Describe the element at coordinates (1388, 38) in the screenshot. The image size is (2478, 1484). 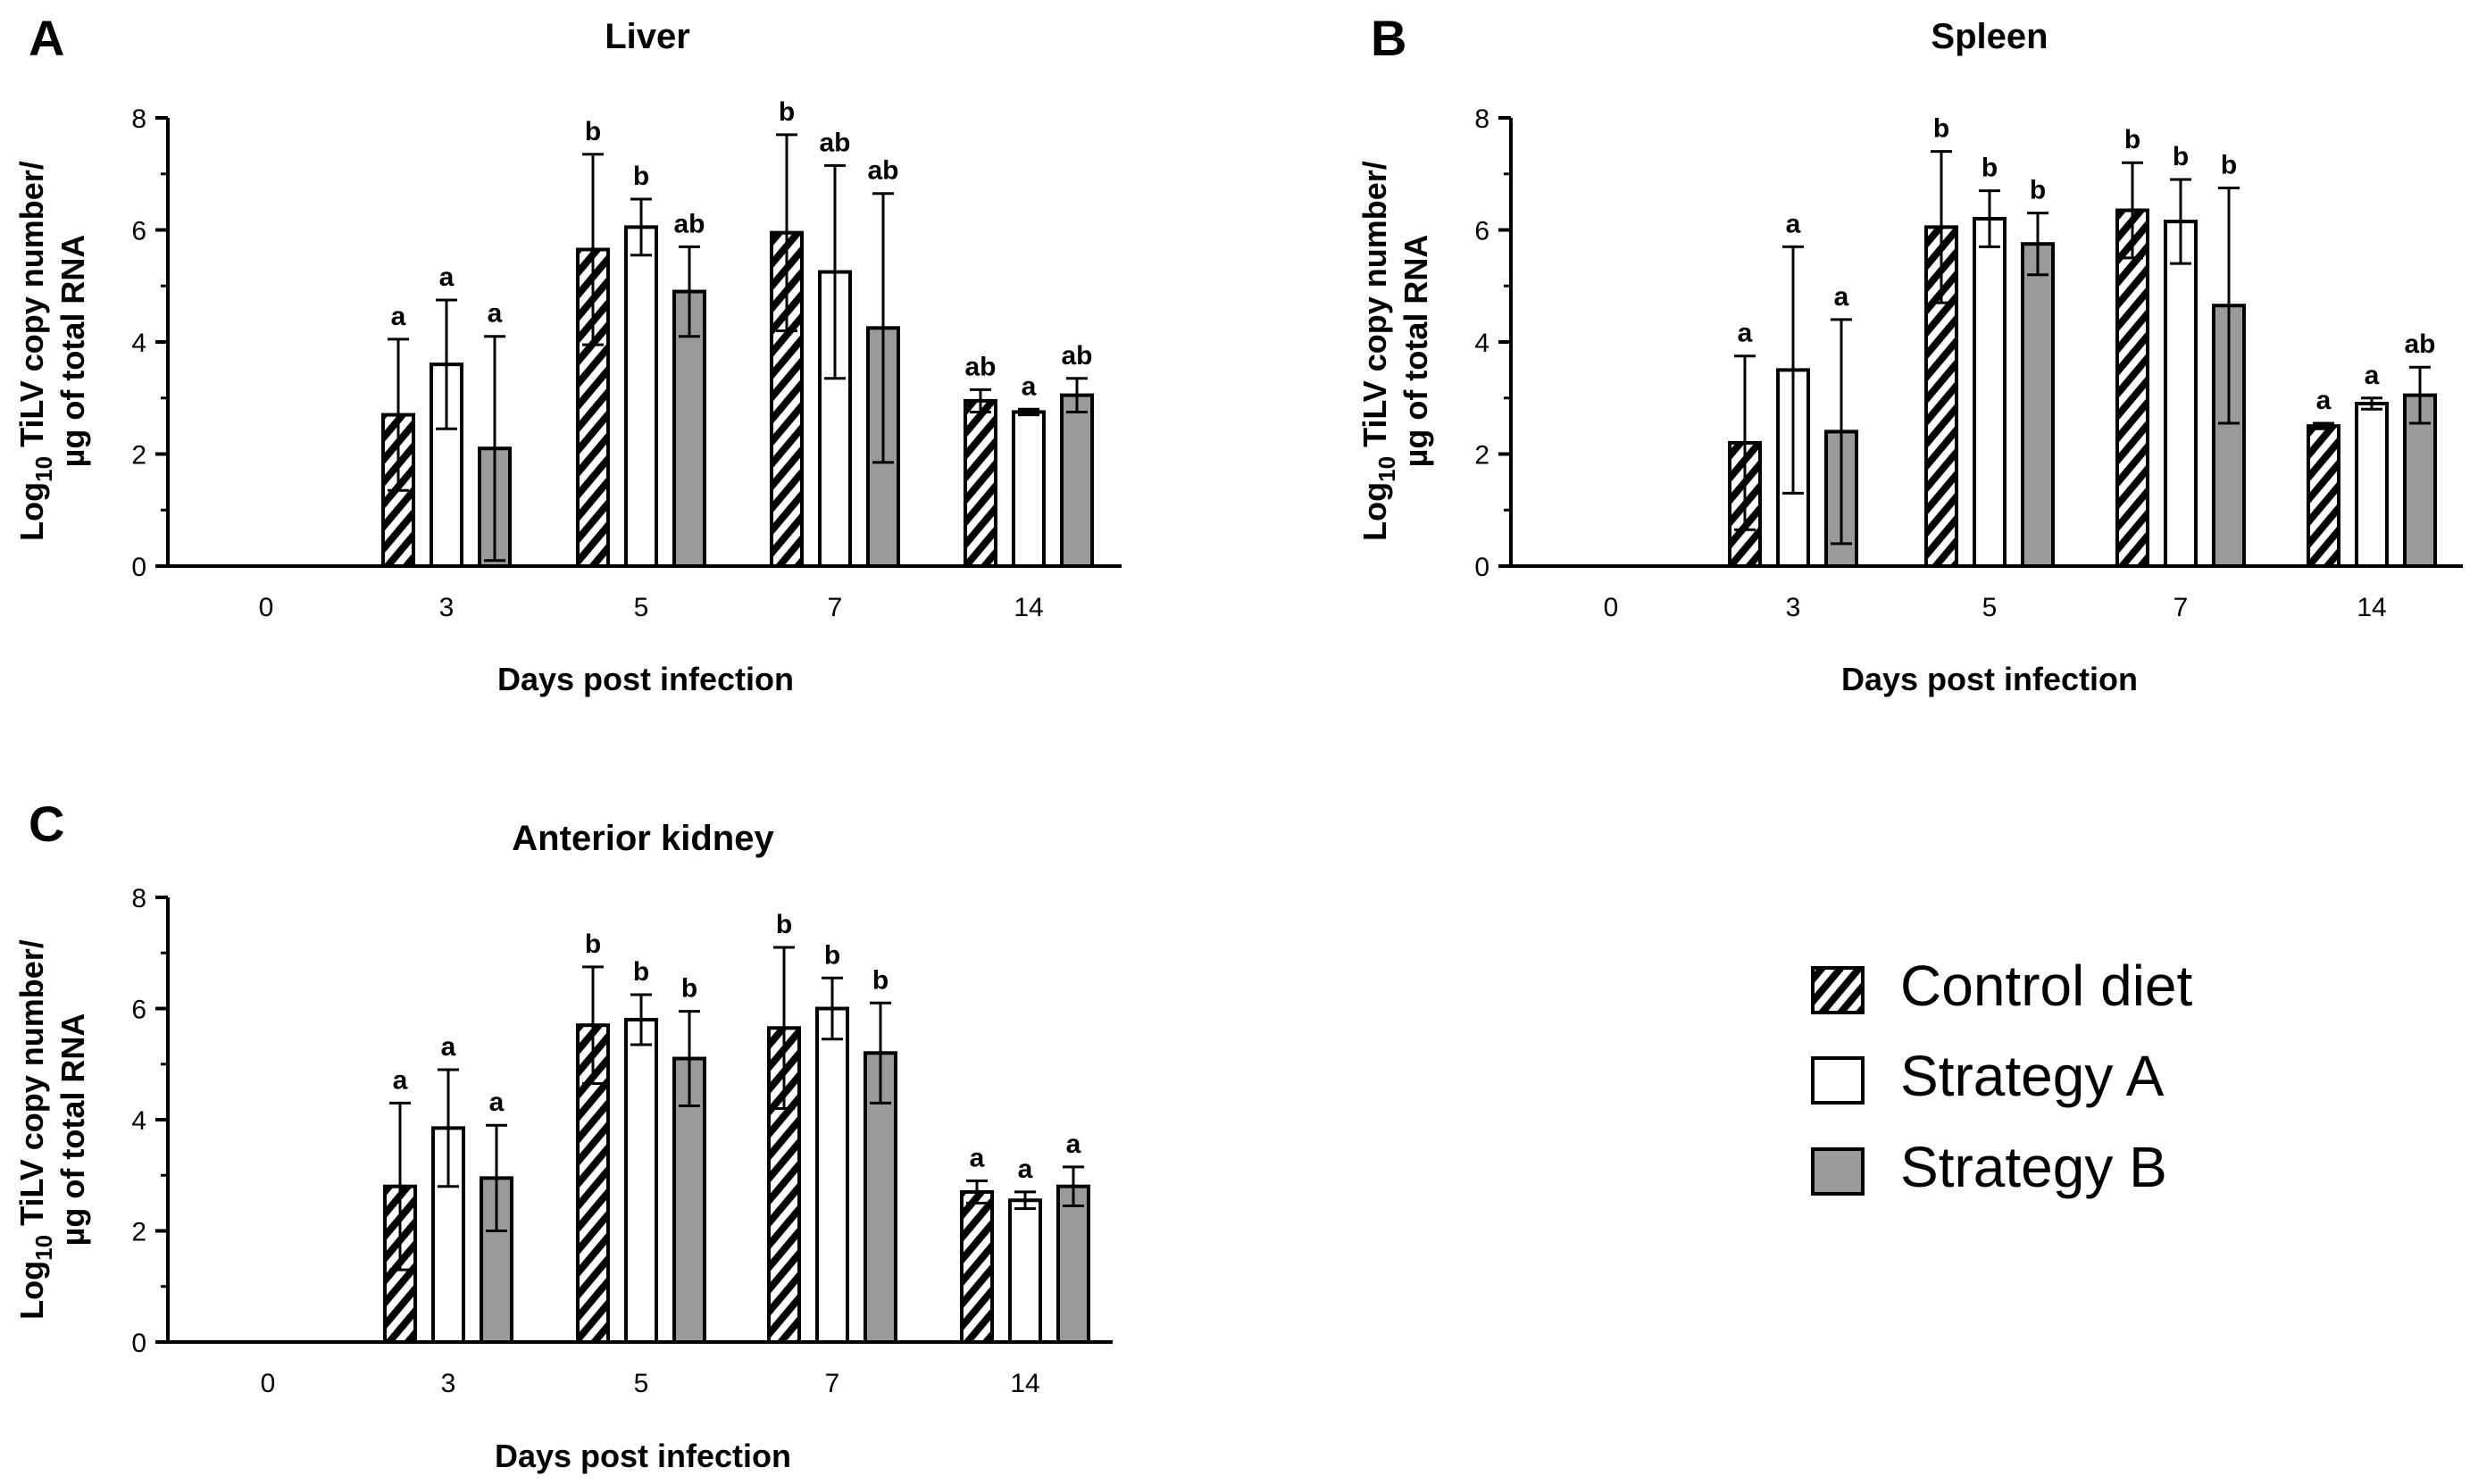
I see `panel-letter: B` at that location.